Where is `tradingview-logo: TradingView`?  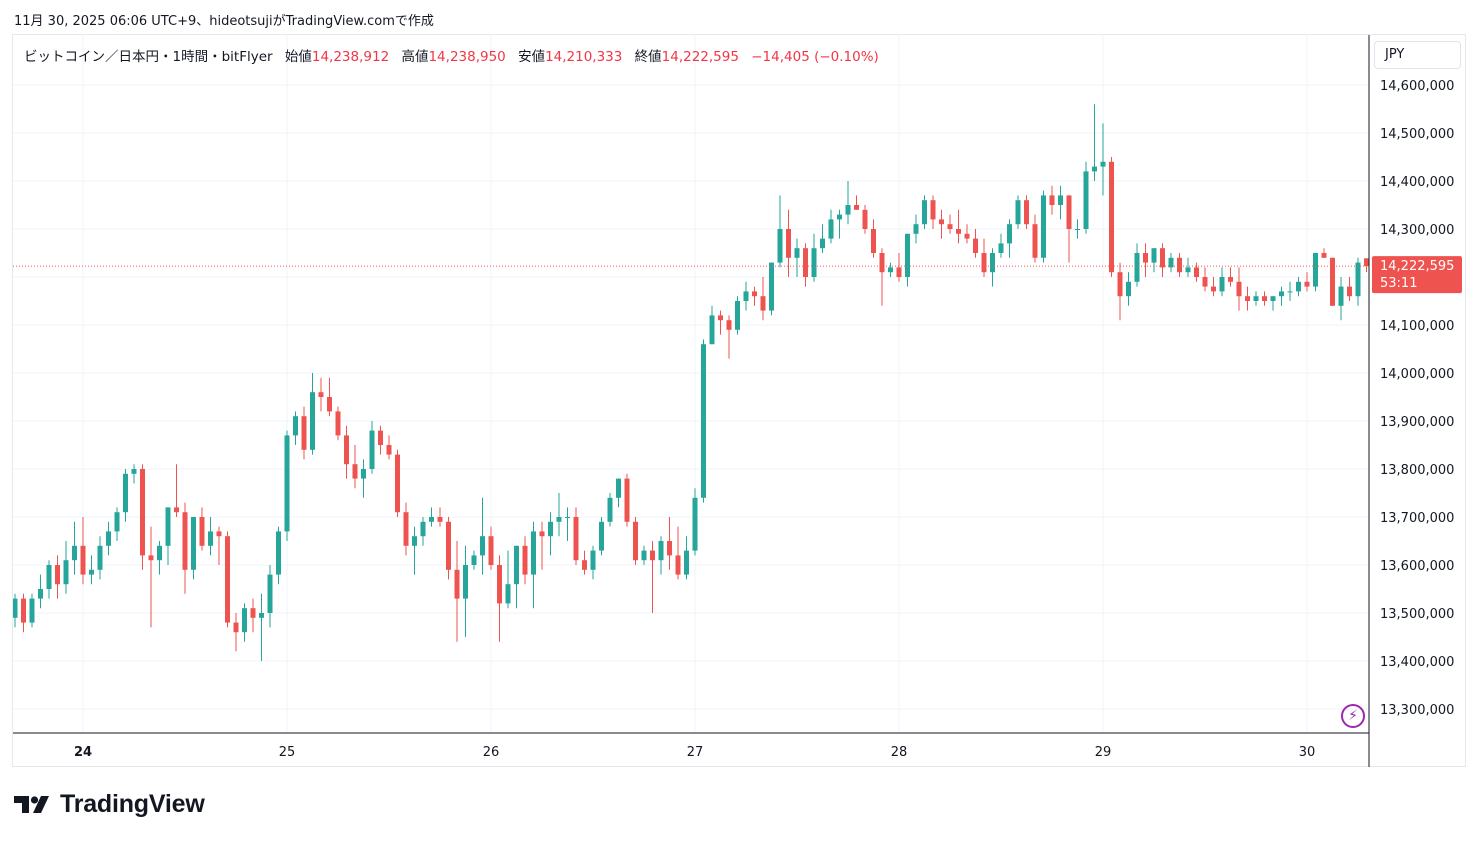 tradingview-logo: TradingView is located at coordinates (109, 804).